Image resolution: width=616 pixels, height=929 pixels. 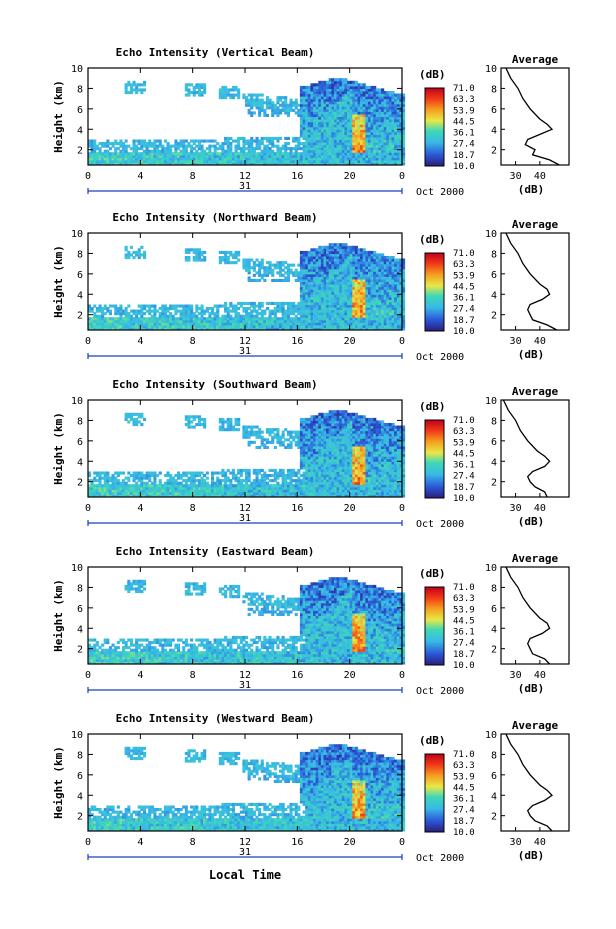 I want to click on average-y-tick-label: 2, so click(x=494, y=316).